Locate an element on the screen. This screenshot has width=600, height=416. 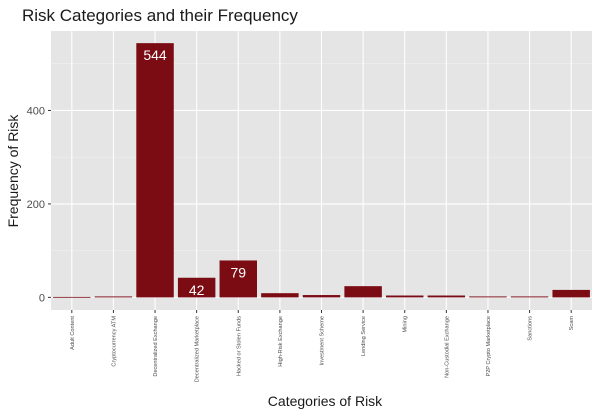
x-axis-title: Categories of Risk is located at coordinates (325, 401).